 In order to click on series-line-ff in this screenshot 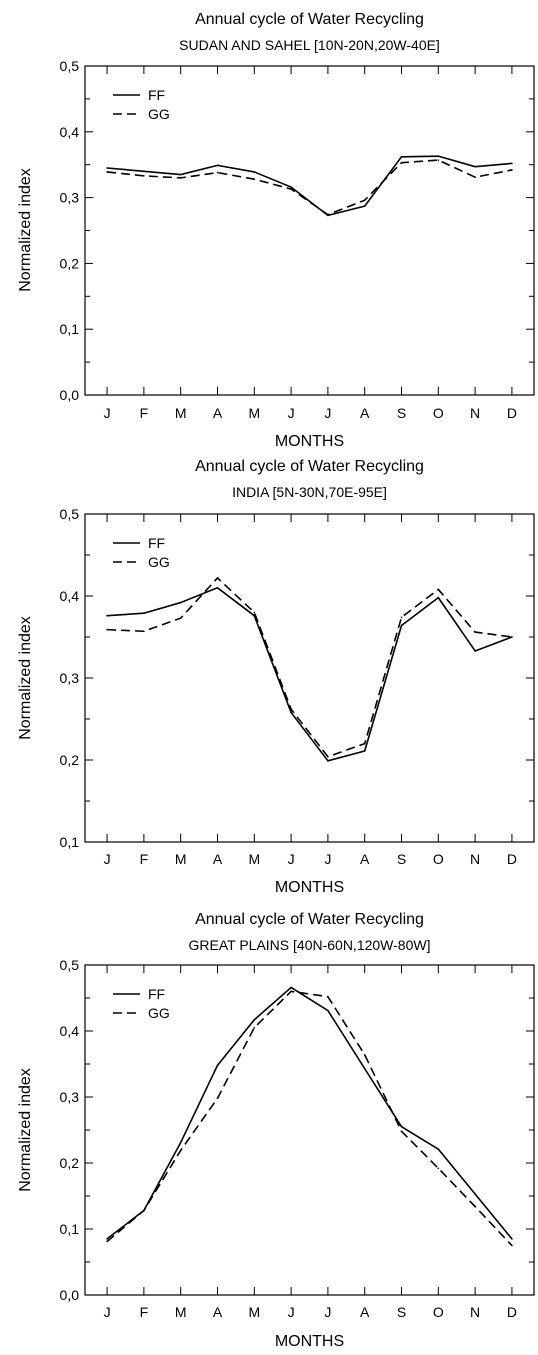, I will do `click(309, 1113)`.